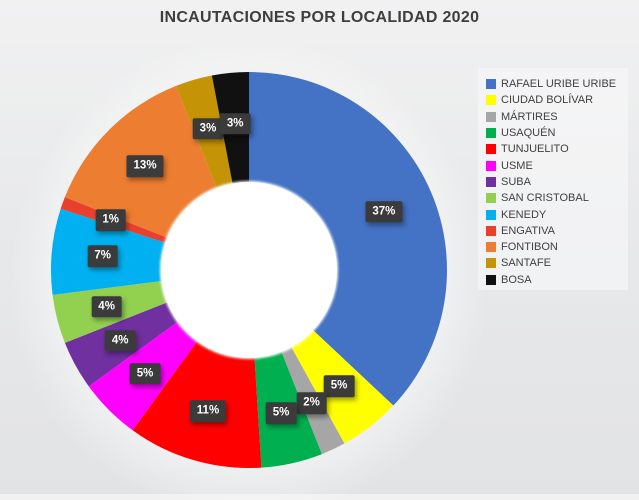  Describe the element at coordinates (145, 374) in the screenshot. I see `slice-label-usme: 5%` at that location.